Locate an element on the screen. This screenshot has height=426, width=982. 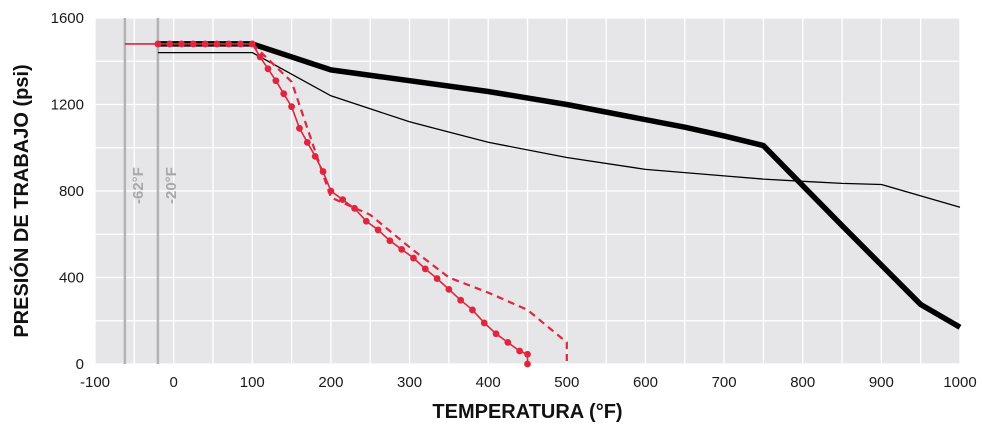
x-tick-label: -100 is located at coordinates (95, 382).